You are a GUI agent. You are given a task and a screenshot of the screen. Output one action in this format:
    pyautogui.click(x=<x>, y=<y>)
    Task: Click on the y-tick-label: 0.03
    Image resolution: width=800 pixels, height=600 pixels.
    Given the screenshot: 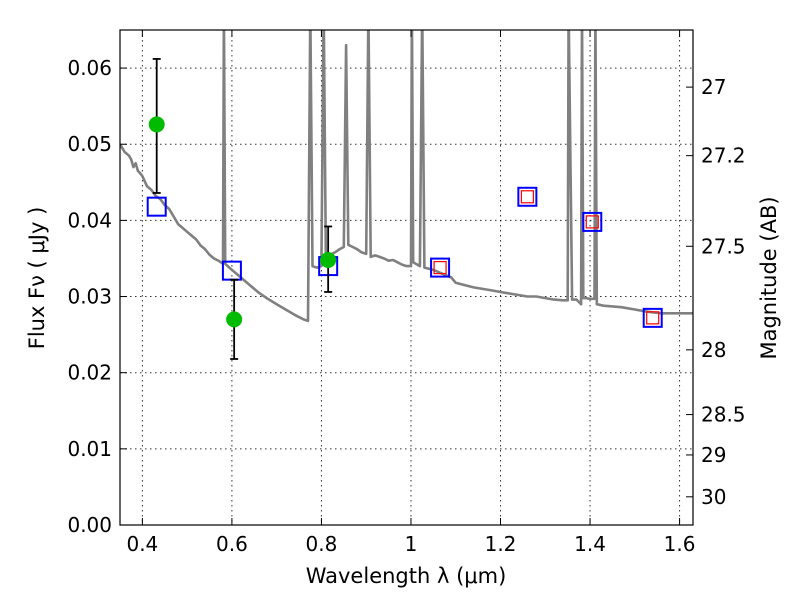 What is the action you would take?
    pyautogui.click(x=89, y=297)
    